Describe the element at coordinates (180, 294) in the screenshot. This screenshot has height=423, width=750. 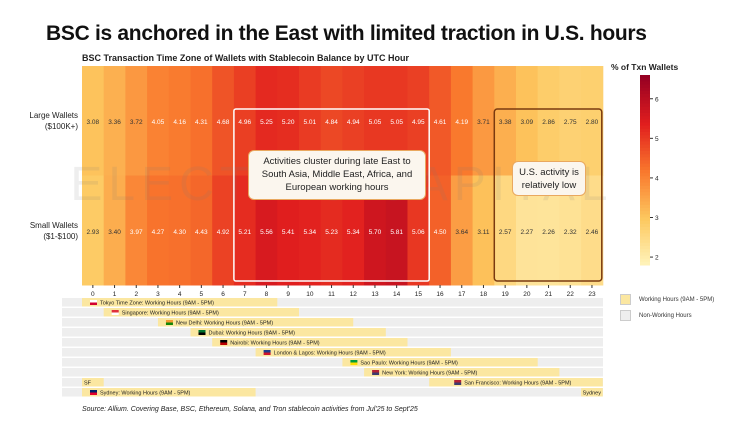
I see `x-tick-label: 4` at that location.